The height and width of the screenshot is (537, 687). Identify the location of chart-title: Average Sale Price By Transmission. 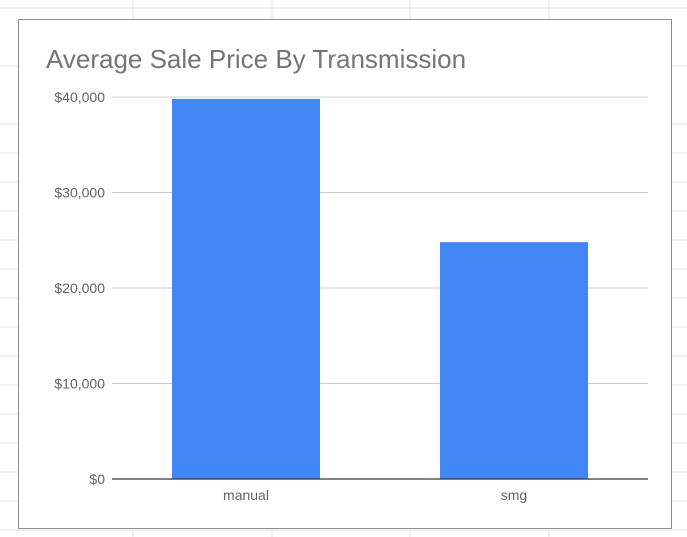
(256, 59).